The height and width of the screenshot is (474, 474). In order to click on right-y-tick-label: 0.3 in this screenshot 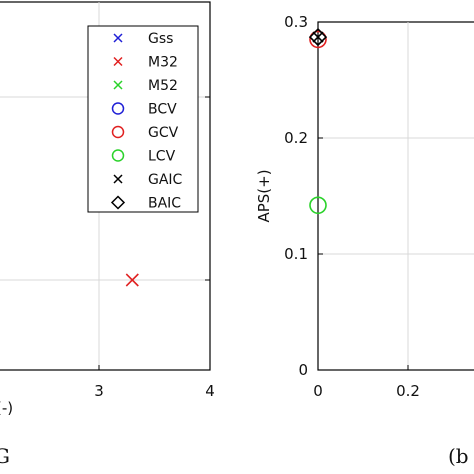, I will do `click(296, 22)`.